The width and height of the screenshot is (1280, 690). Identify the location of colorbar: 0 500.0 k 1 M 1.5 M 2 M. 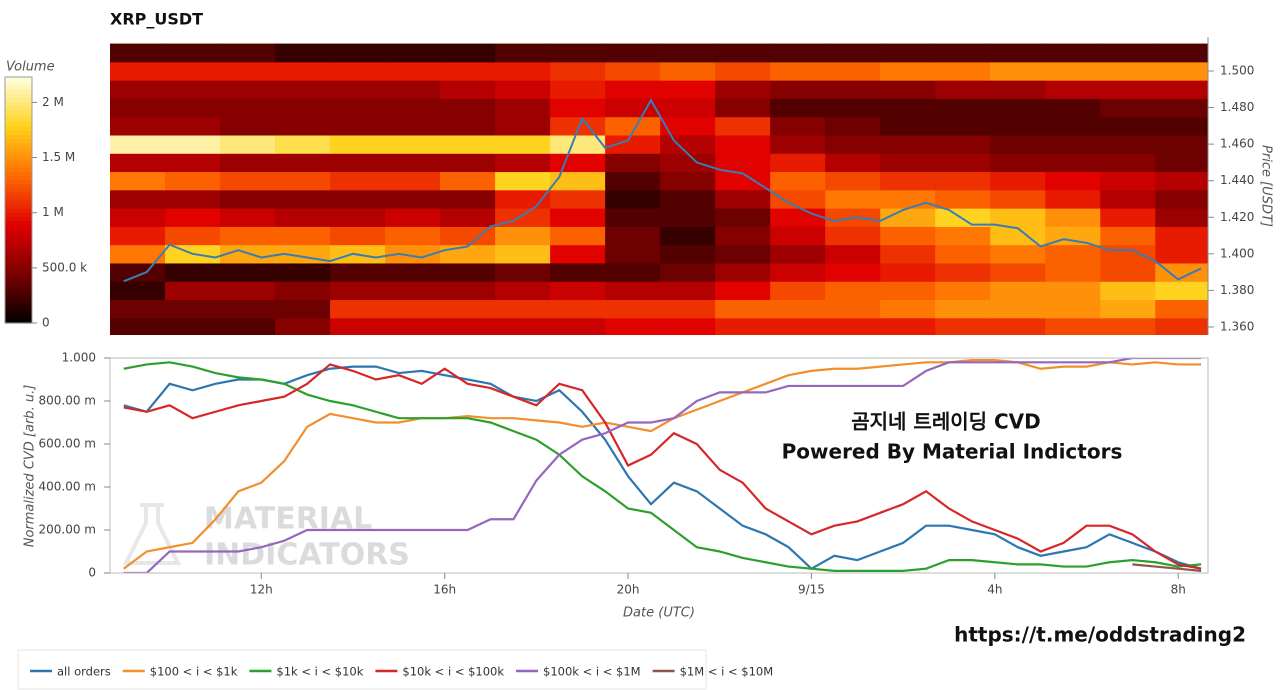
(45, 203).